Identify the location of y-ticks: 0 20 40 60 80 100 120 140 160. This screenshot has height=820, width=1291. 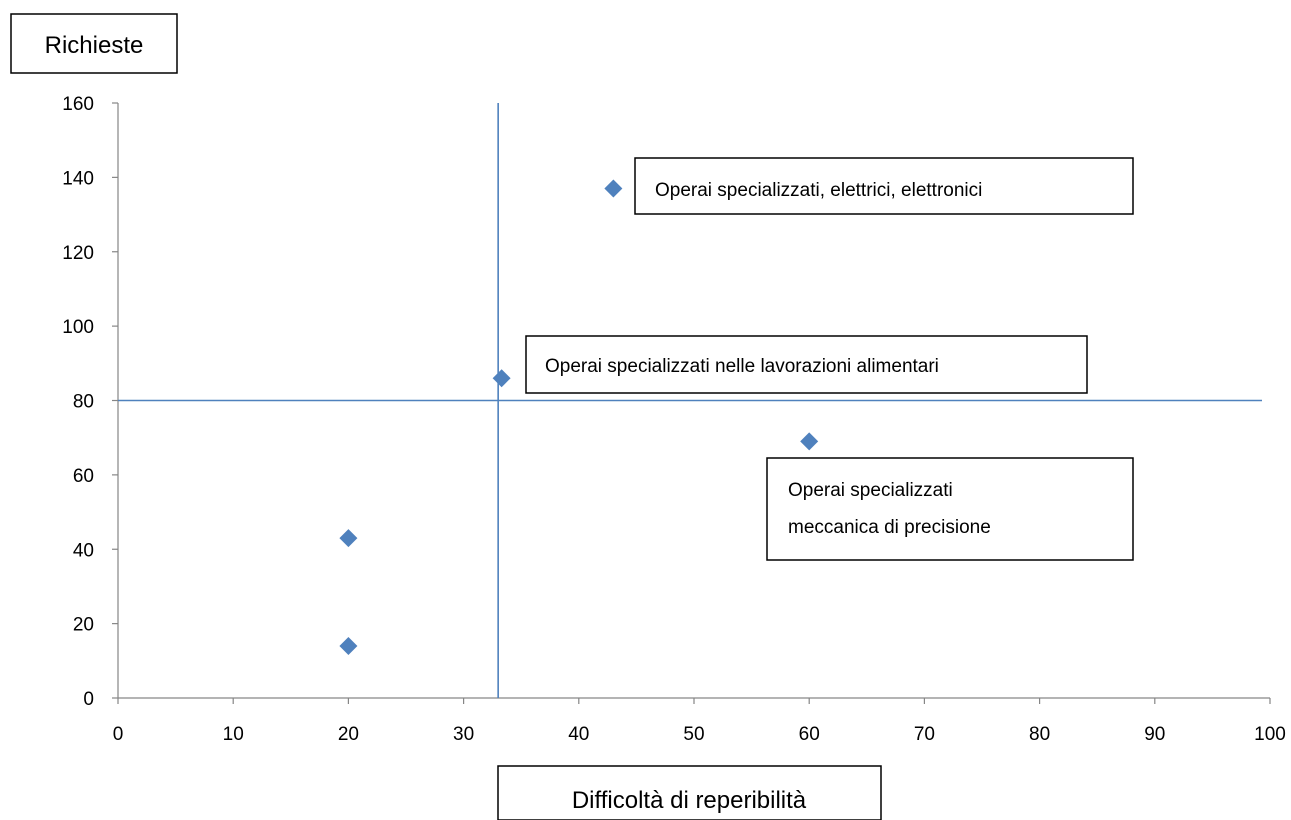
(90, 402).